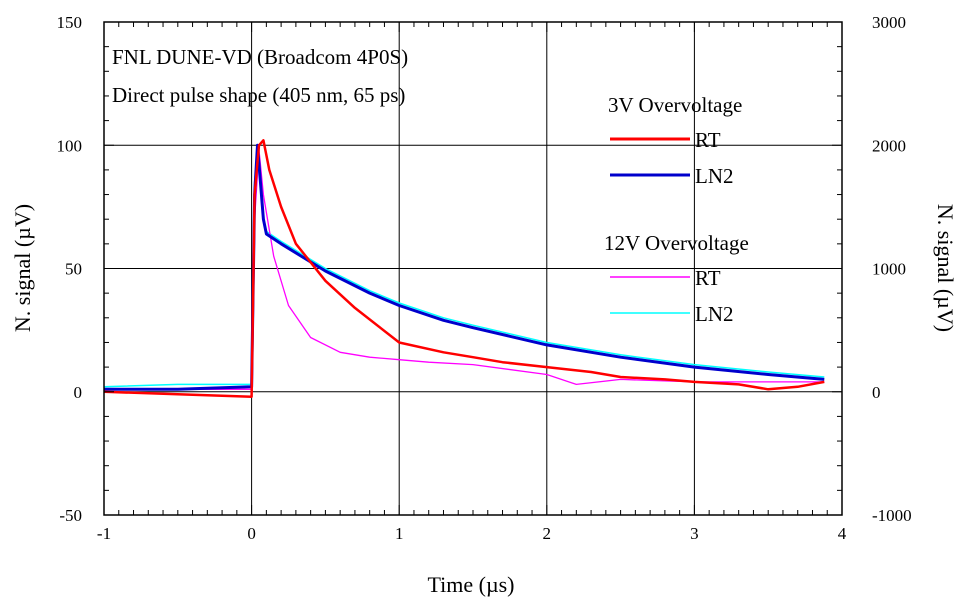 Image resolution: width=960 pixels, height=602 pixels. Describe the element at coordinates (889, 22) in the screenshot. I see `y-tick-label-right: 3000` at that location.